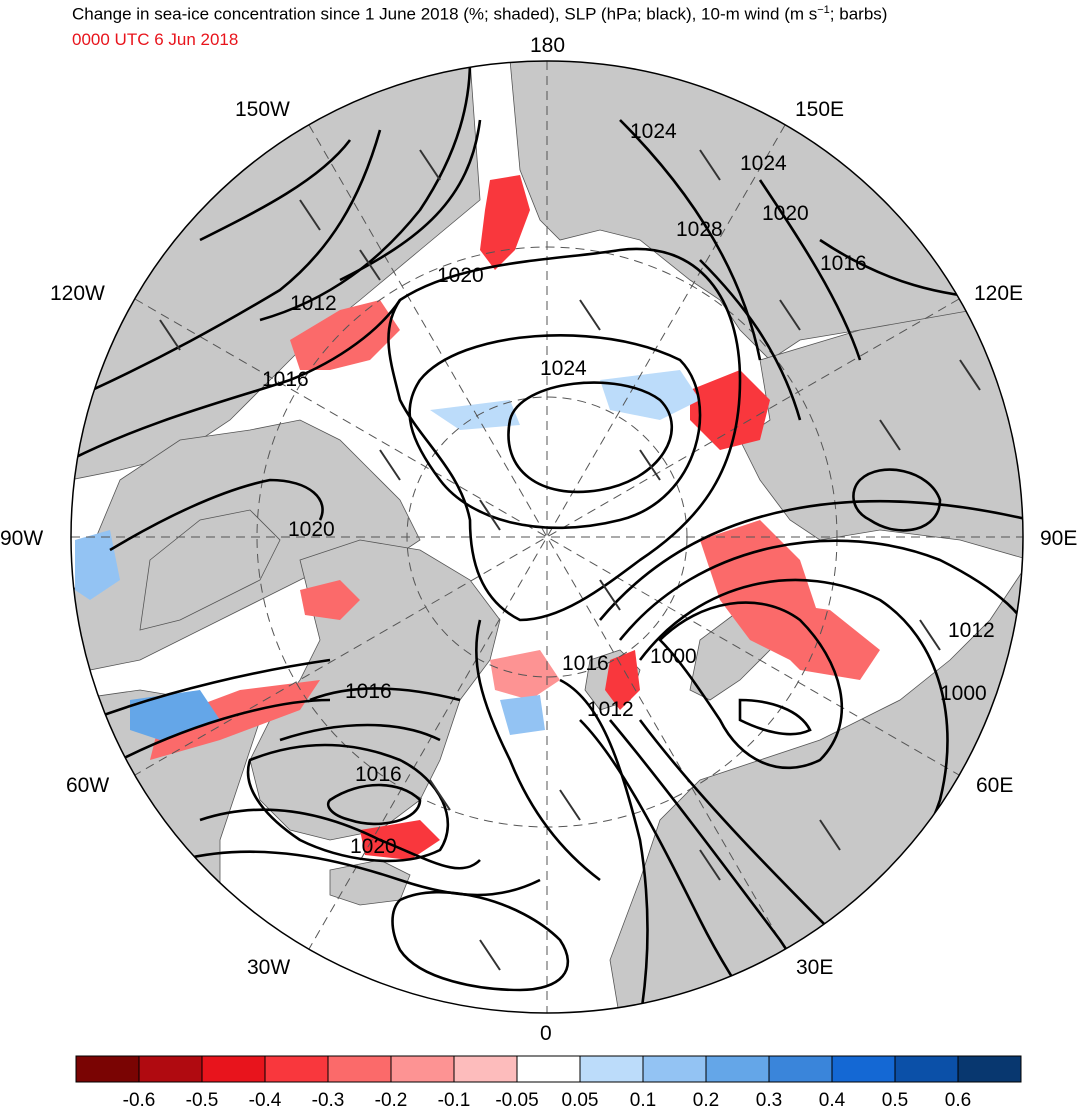 This screenshot has width=1088, height=1106. I want to click on colorbar-label: -0.2, so click(391, 1098).